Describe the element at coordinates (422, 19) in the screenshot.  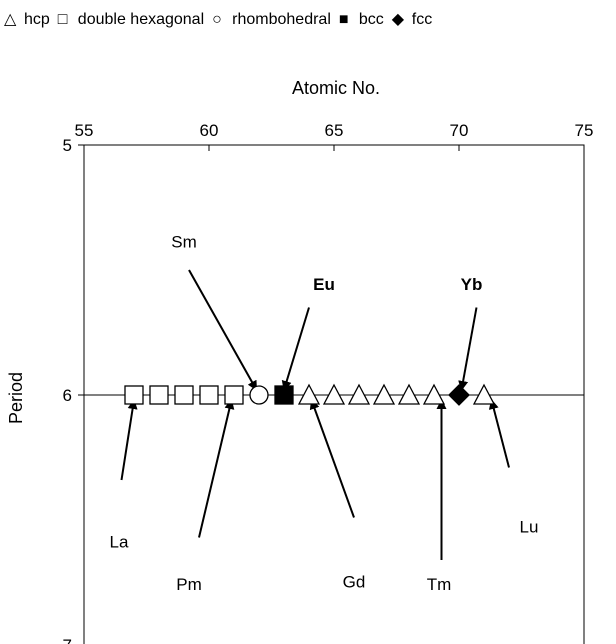
I see `legend-label: fcc` at that location.